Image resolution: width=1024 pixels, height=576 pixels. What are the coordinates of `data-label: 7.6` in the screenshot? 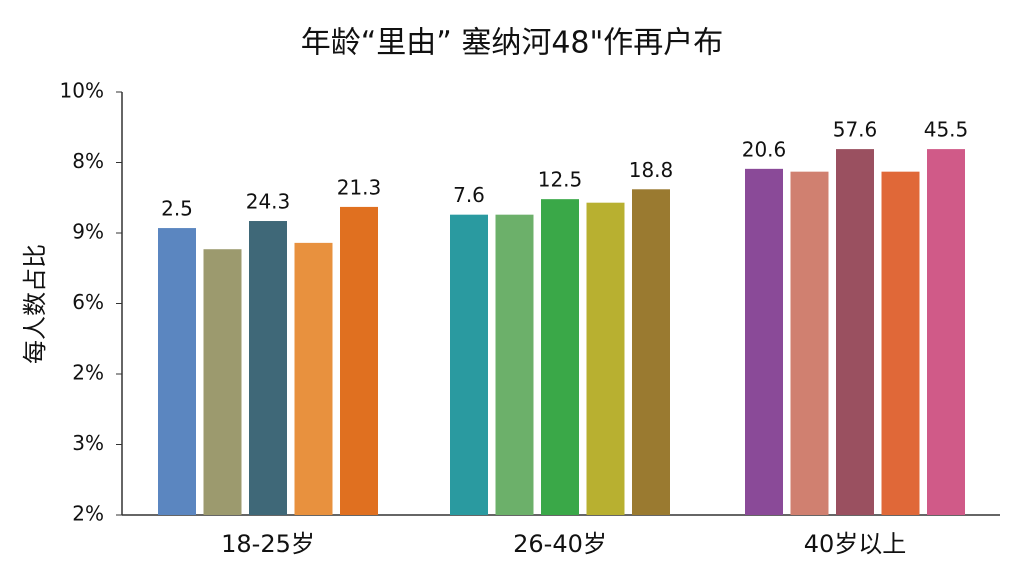 It's located at (469, 195).